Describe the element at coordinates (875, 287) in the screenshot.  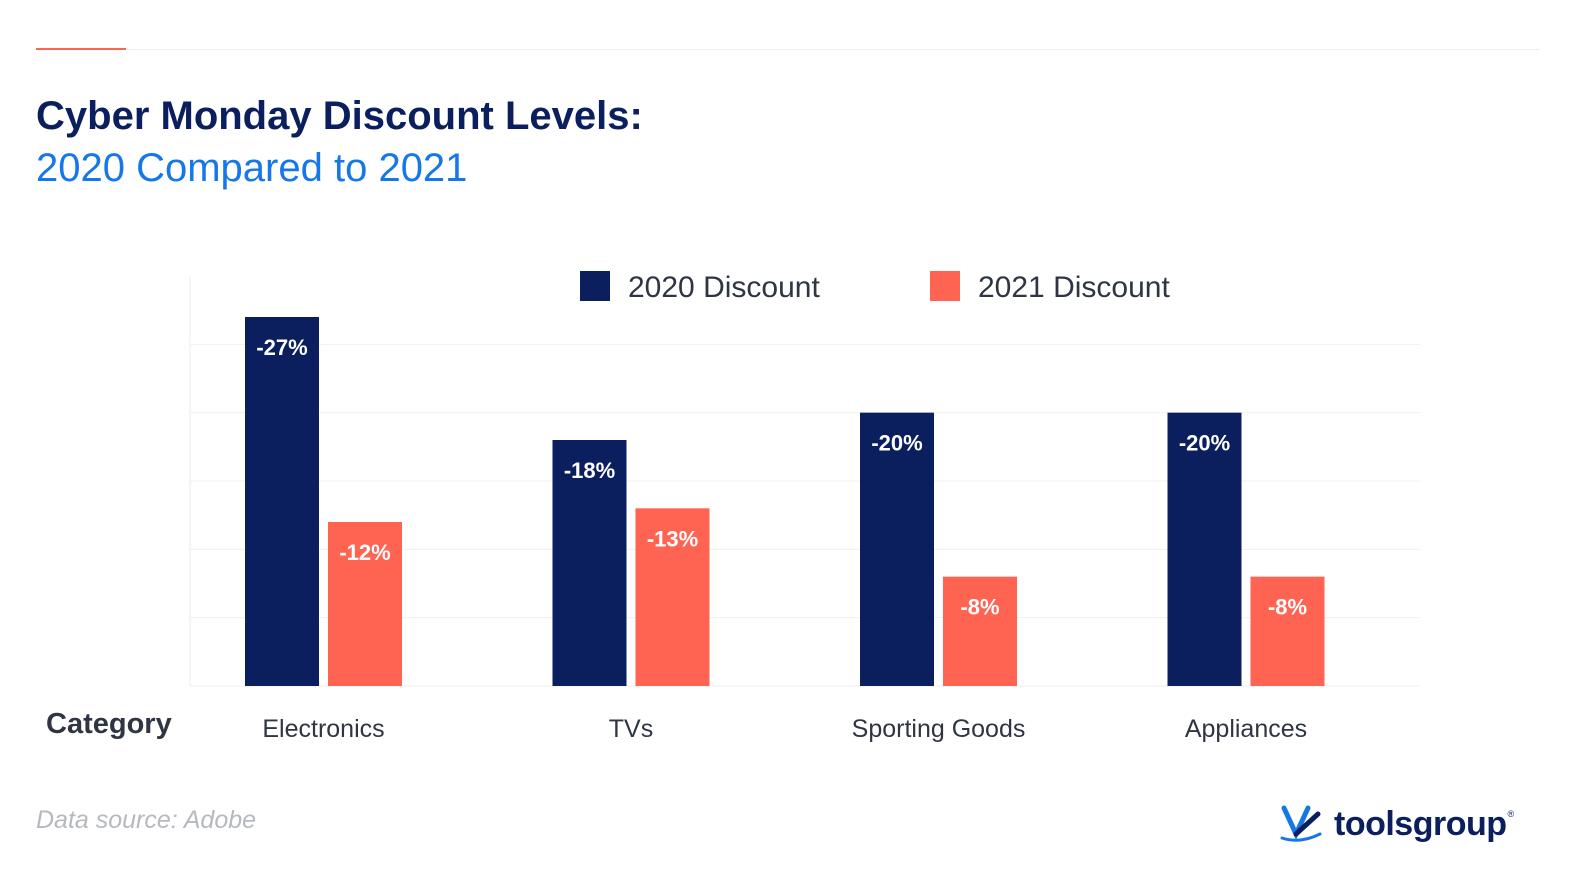
I see `legend: 2020 Discount 2021 Discount` at that location.